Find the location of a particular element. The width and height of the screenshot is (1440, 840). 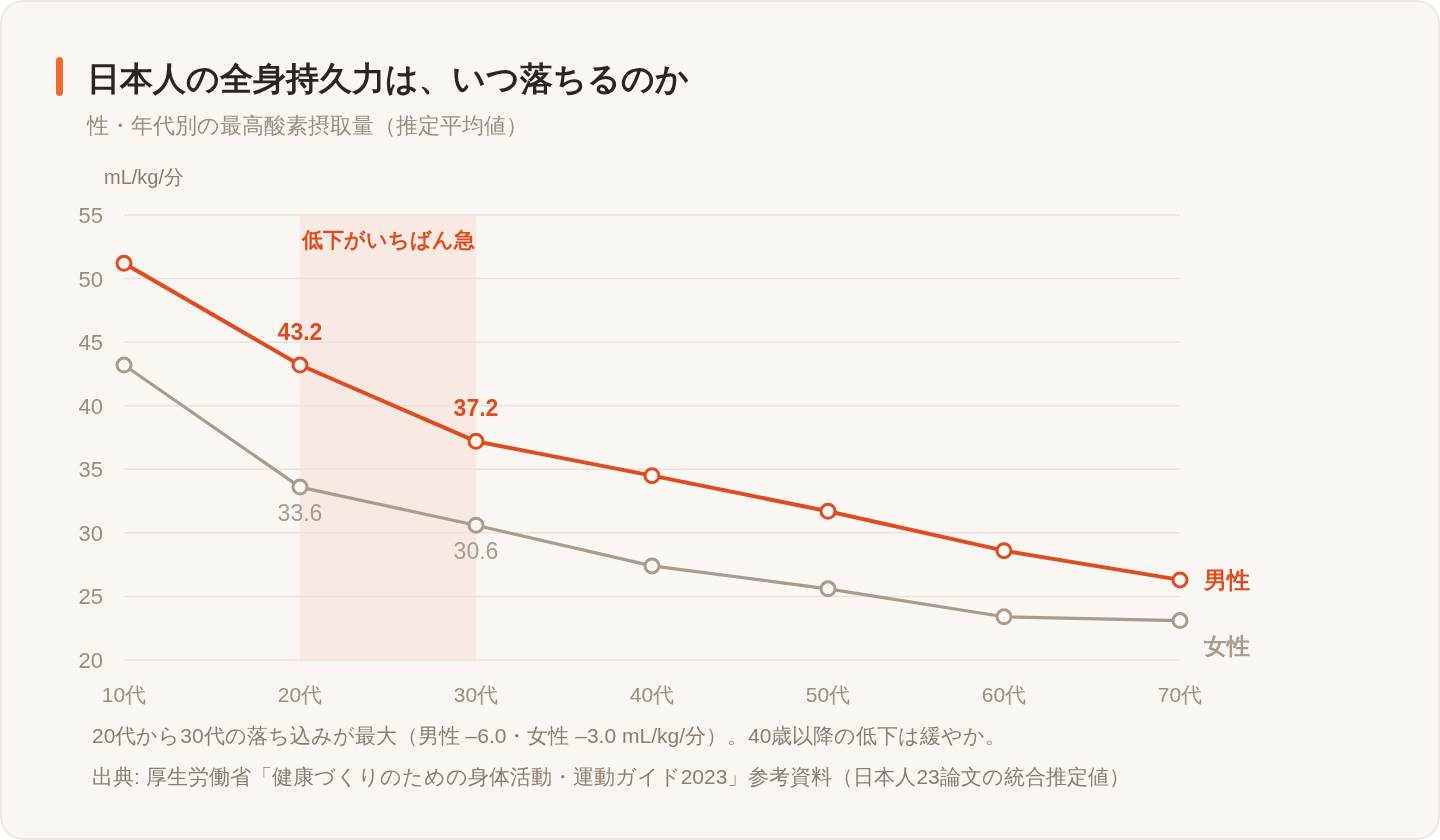

data-label: 30.6 is located at coordinates (476, 551).